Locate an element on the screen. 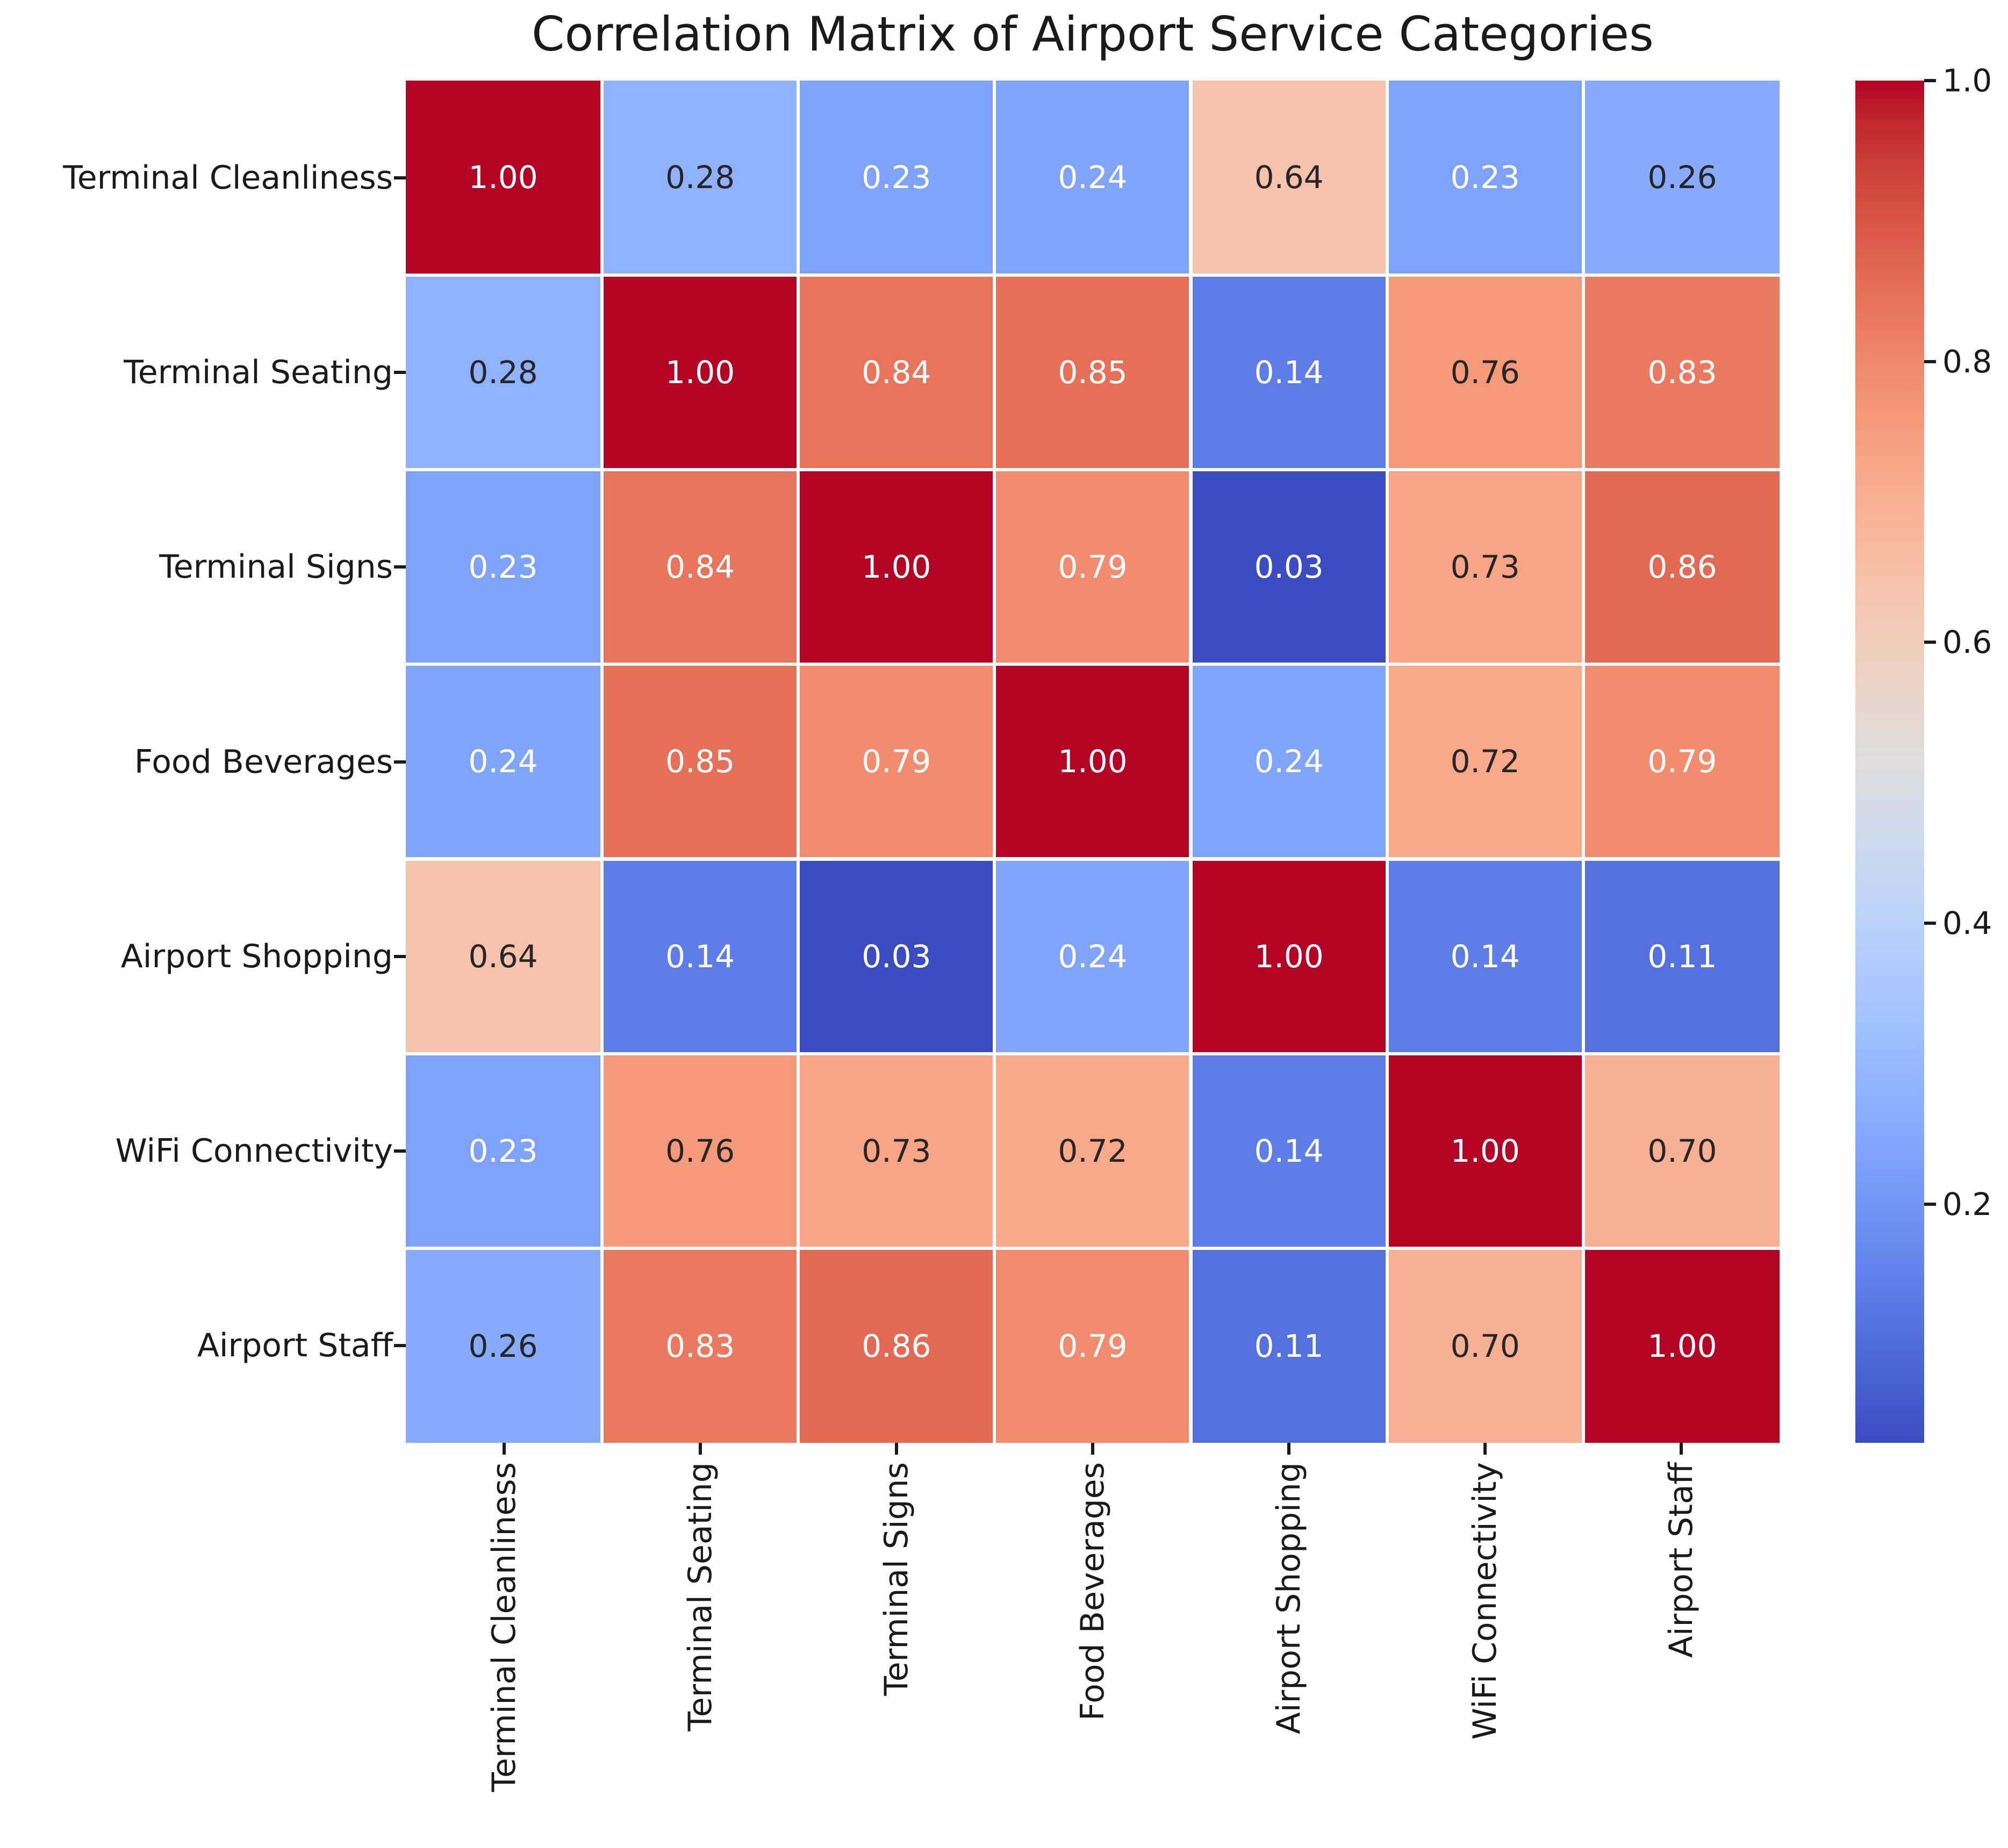 The image size is (2008, 1848). row-label: Airport Shopping is located at coordinates (256, 956).